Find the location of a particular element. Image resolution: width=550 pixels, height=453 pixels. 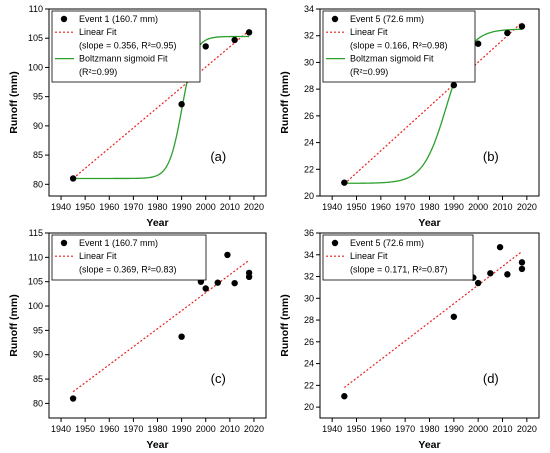

linear-fit-line is located at coordinates (433, 103).